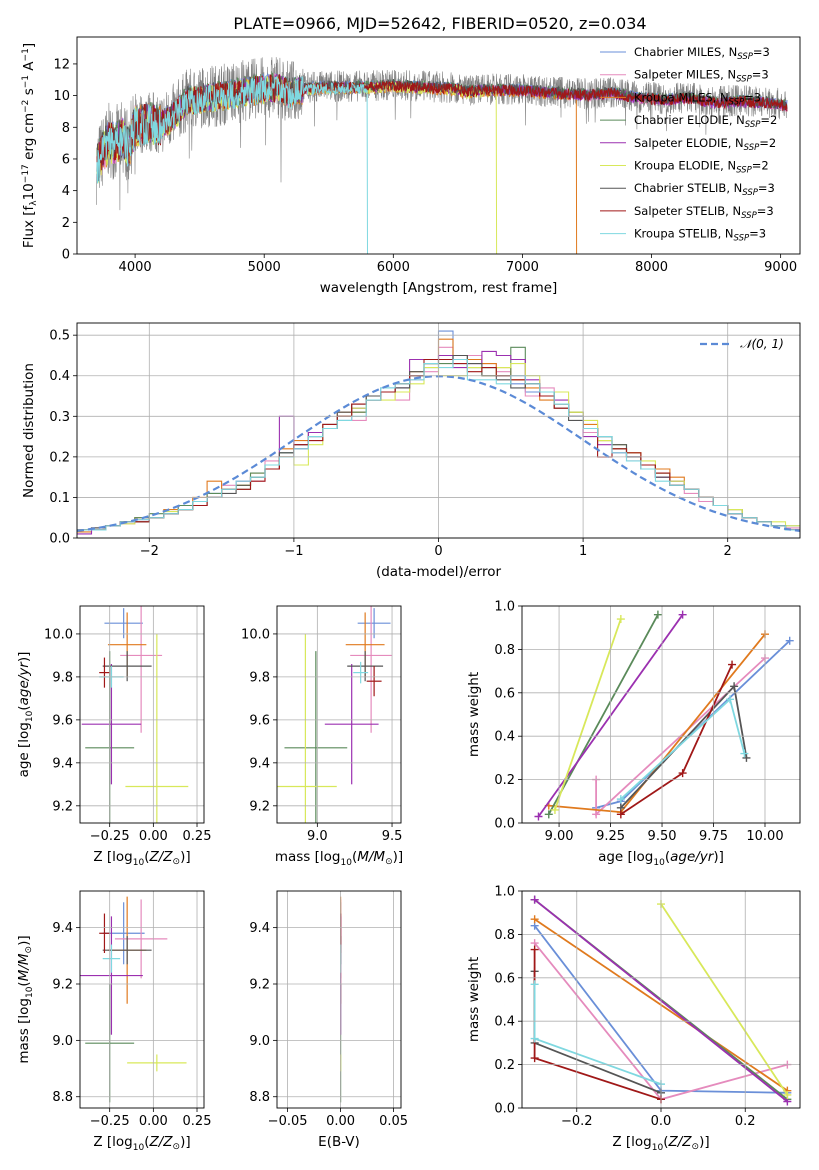 The width and height of the screenshot is (819, 1170). What do you see at coordinates (610, 836) in the screenshot?
I see `x-tick-label: 9.25` at bounding box center [610, 836].